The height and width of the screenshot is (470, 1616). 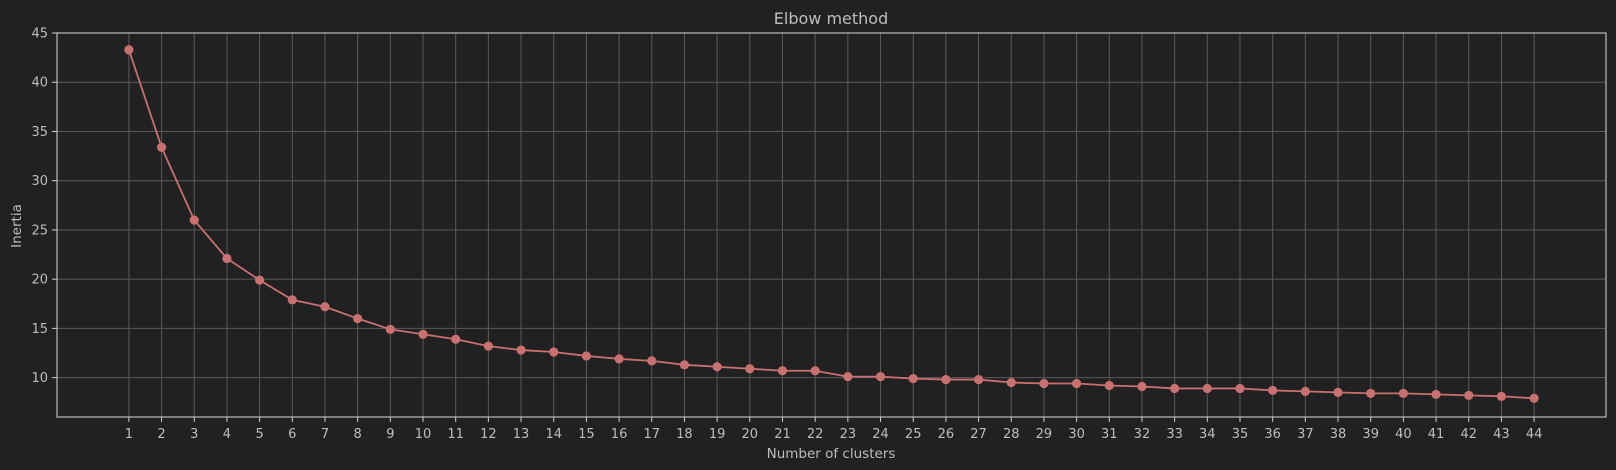 What do you see at coordinates (1076, 434) in the screenshot?
I see `x-tick-label: 30` at bounding box center [1076, 434].